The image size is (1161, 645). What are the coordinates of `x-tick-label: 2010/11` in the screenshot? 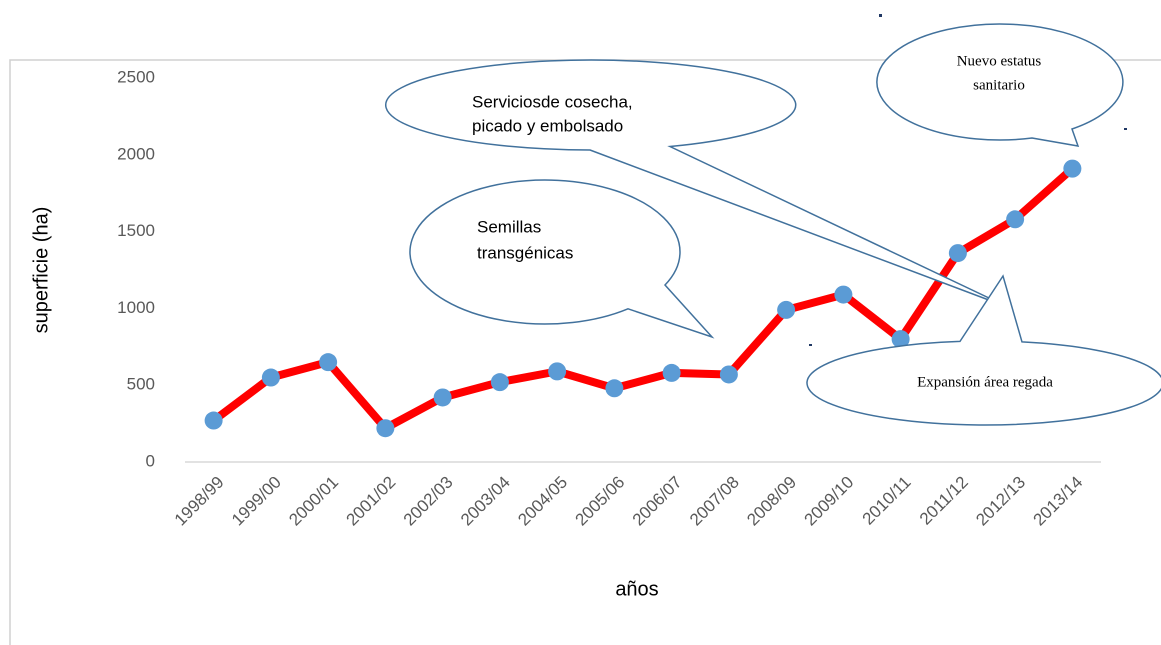 It's located at (887, 501).